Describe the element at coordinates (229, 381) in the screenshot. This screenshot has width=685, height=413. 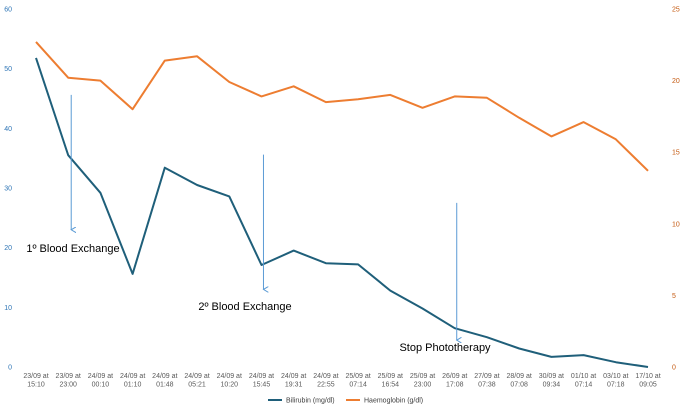
I see `x-tick-label: 24/09 at 10:20` at that location.